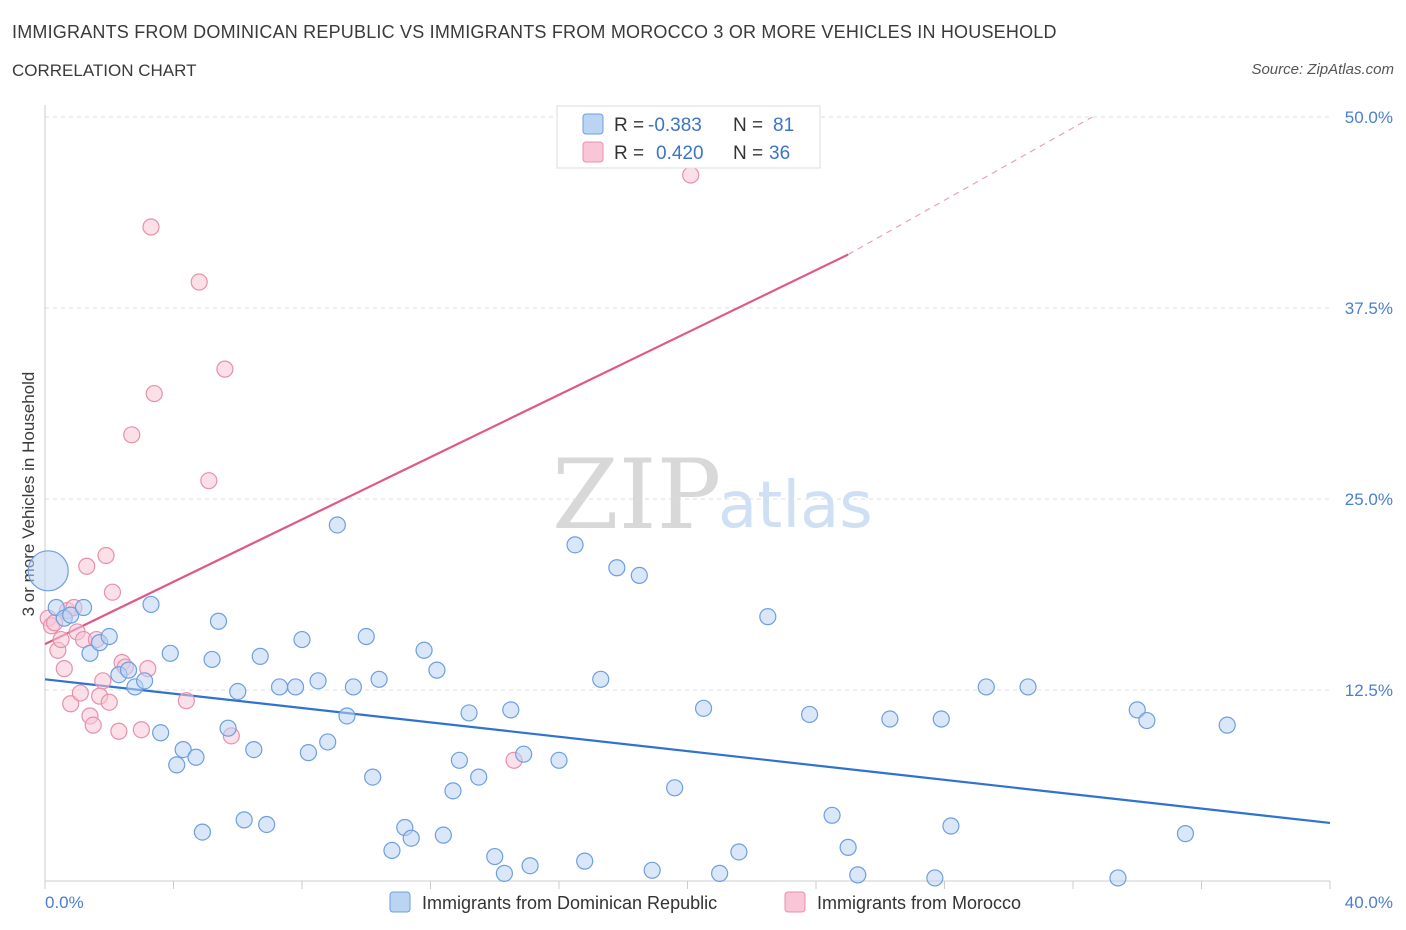 Image resolution: width=1406 pixels, height=930 pixels. What do you see at coordinates (795, 506) in the screenshot?
I see `watermark-atlas: atlas` at bounding box center [795, 506].